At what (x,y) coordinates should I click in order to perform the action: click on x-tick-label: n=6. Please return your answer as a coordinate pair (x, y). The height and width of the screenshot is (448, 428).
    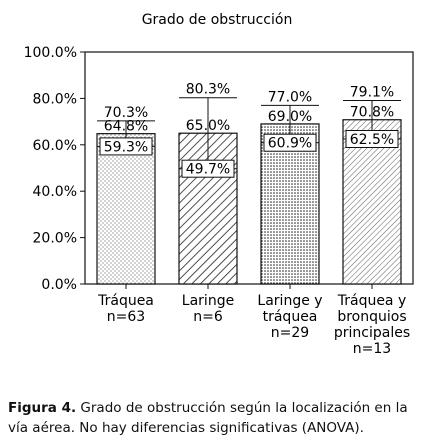
    Looking at the image, I should click on (208, 317).